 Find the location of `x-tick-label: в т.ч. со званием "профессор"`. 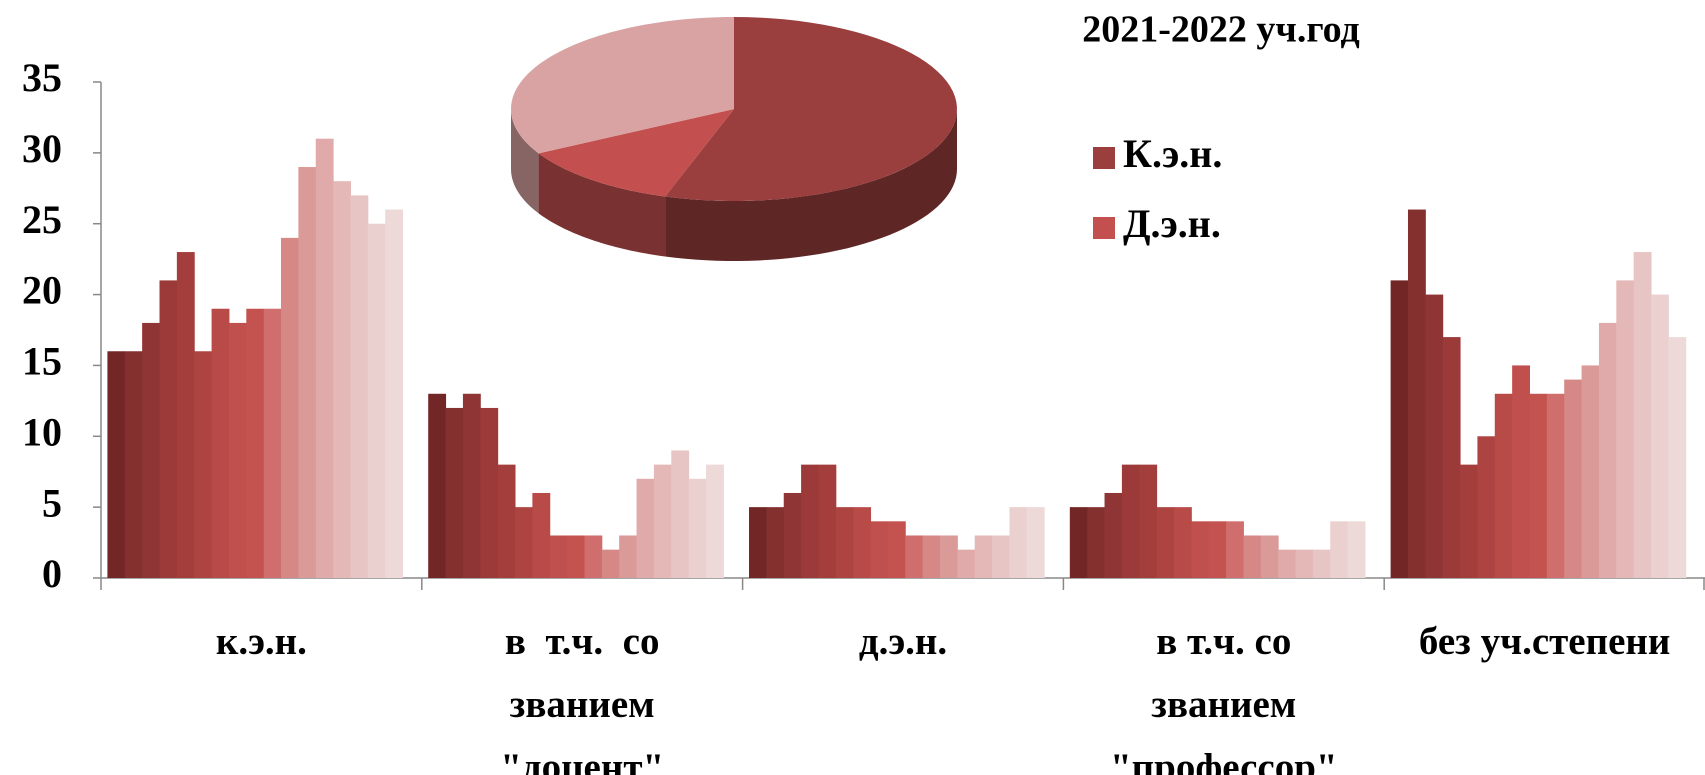

x-tick-label: в т.ч. со званием "профессор" is located at coordinates (1224, 697).